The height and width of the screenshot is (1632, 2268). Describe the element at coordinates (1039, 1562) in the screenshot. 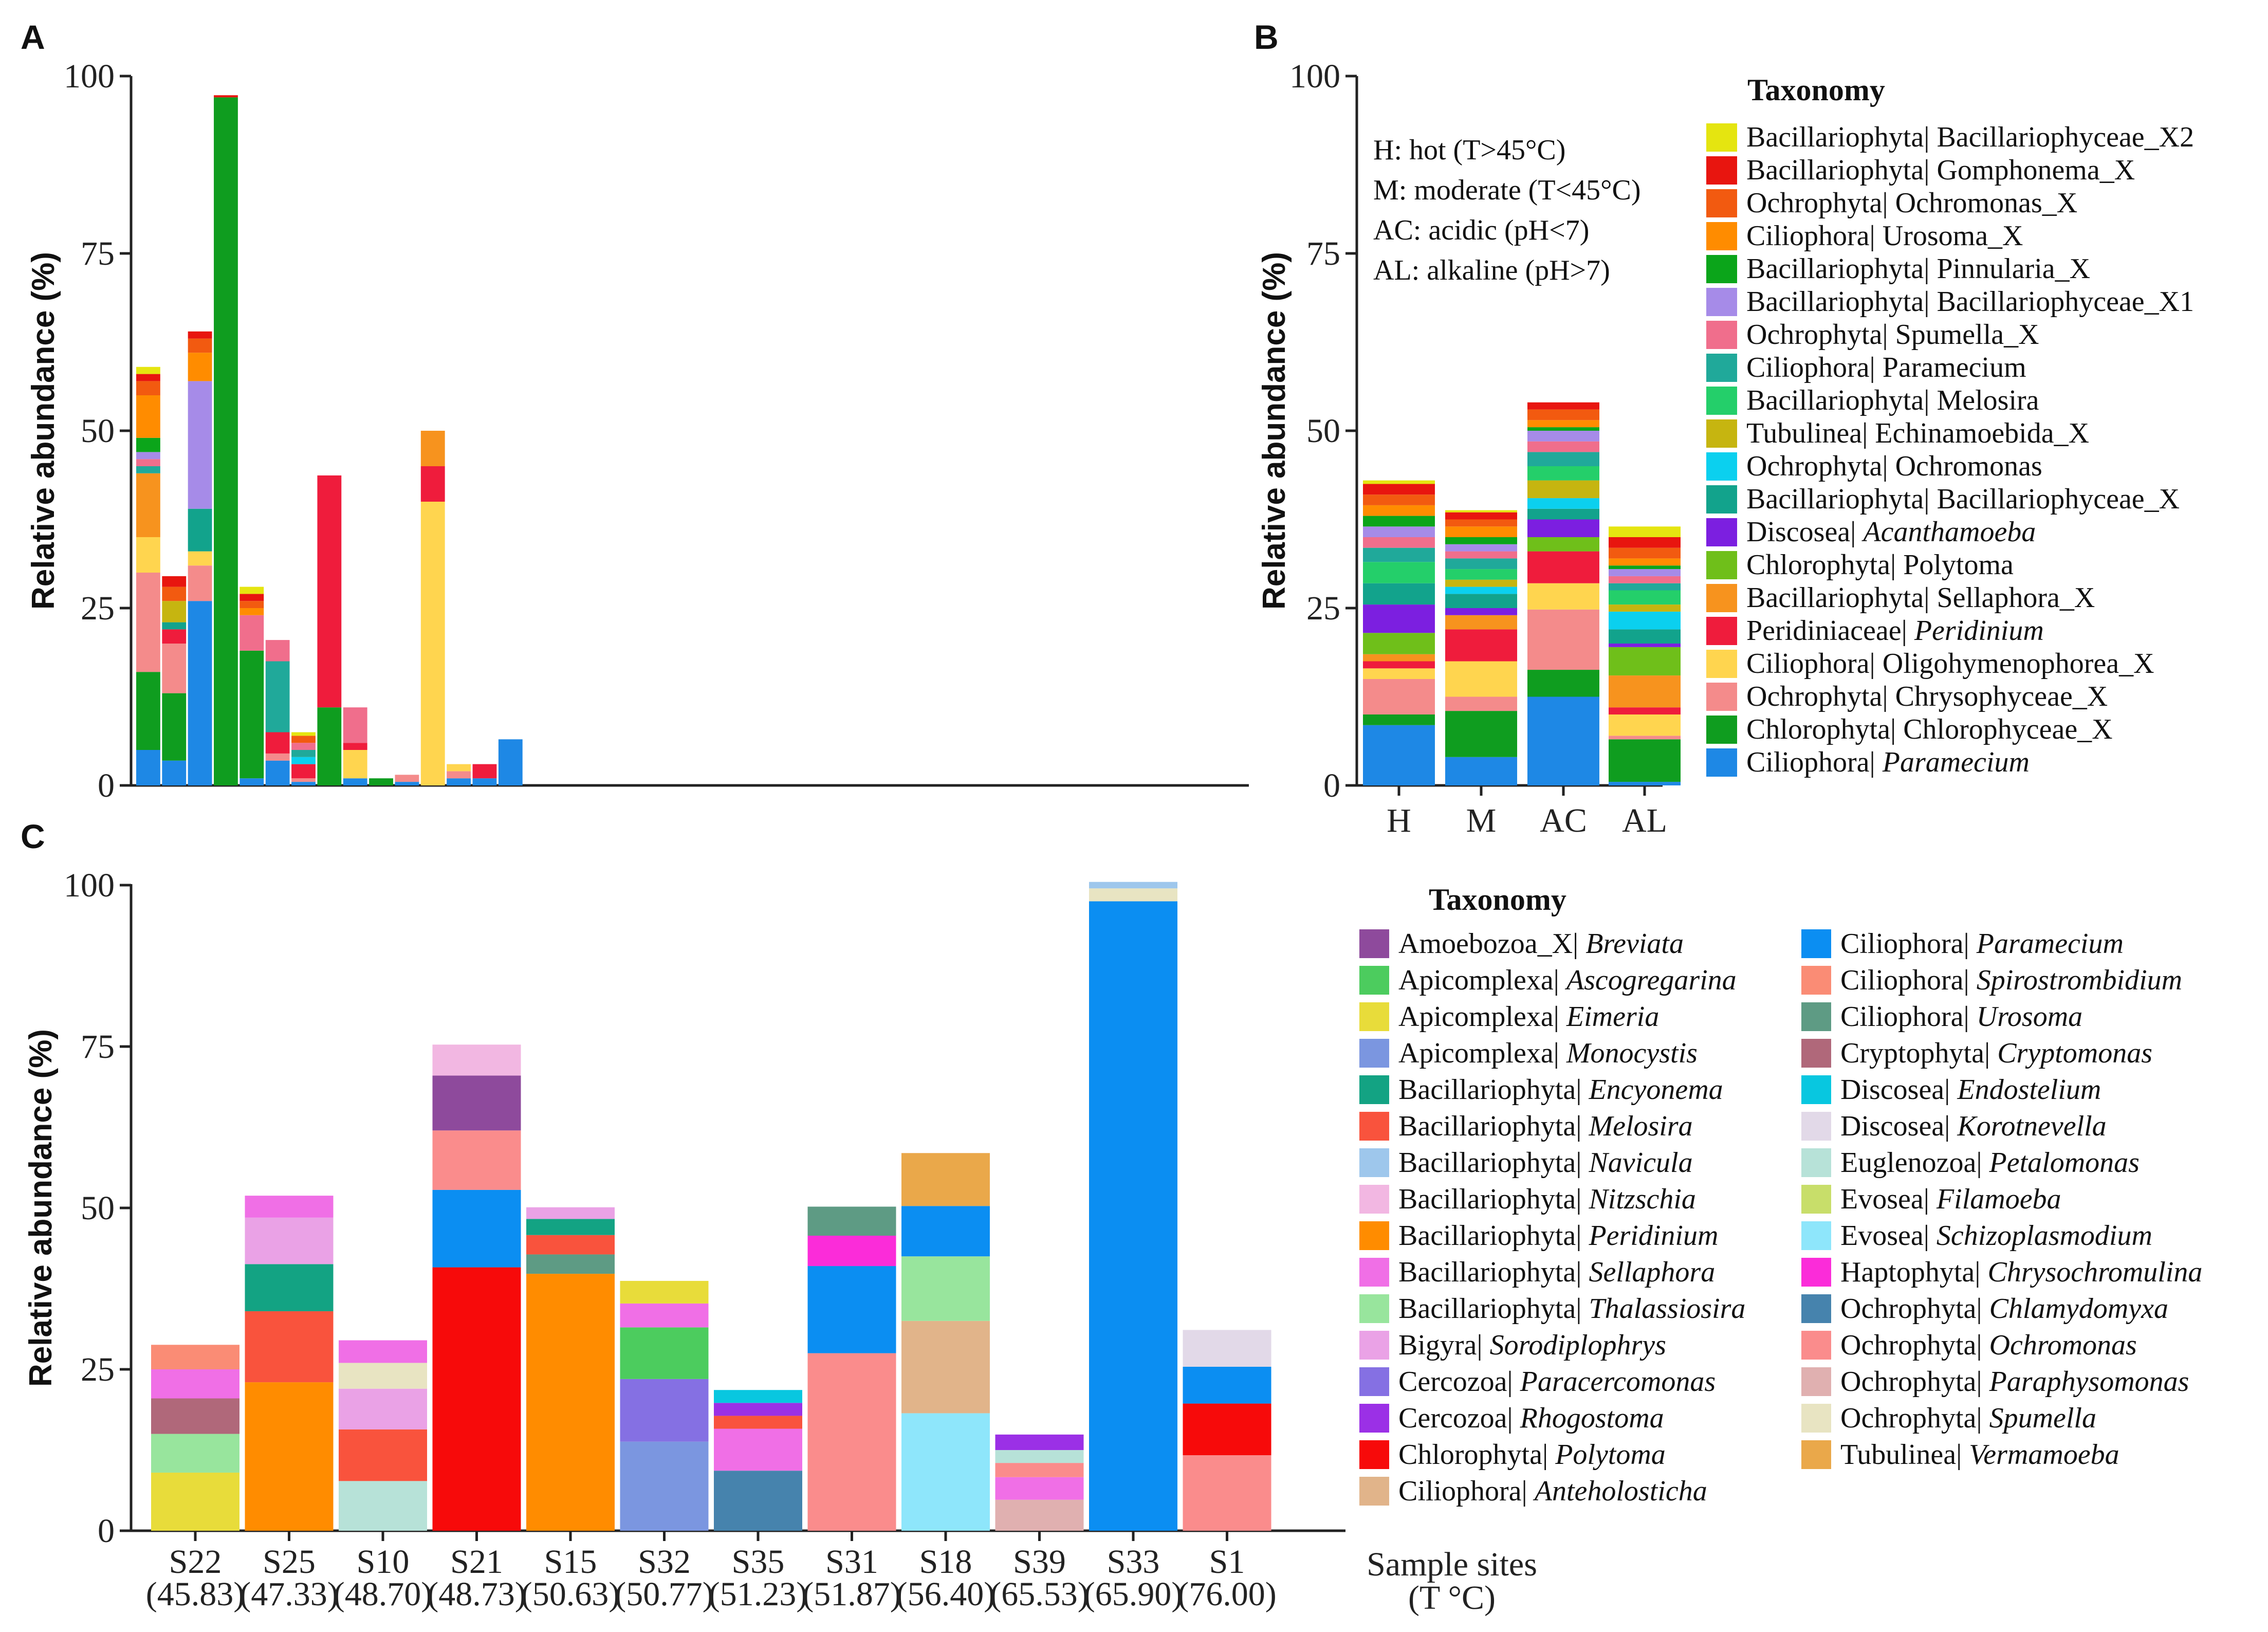

I see `chart-c-x-tick-label: S39` at that location.